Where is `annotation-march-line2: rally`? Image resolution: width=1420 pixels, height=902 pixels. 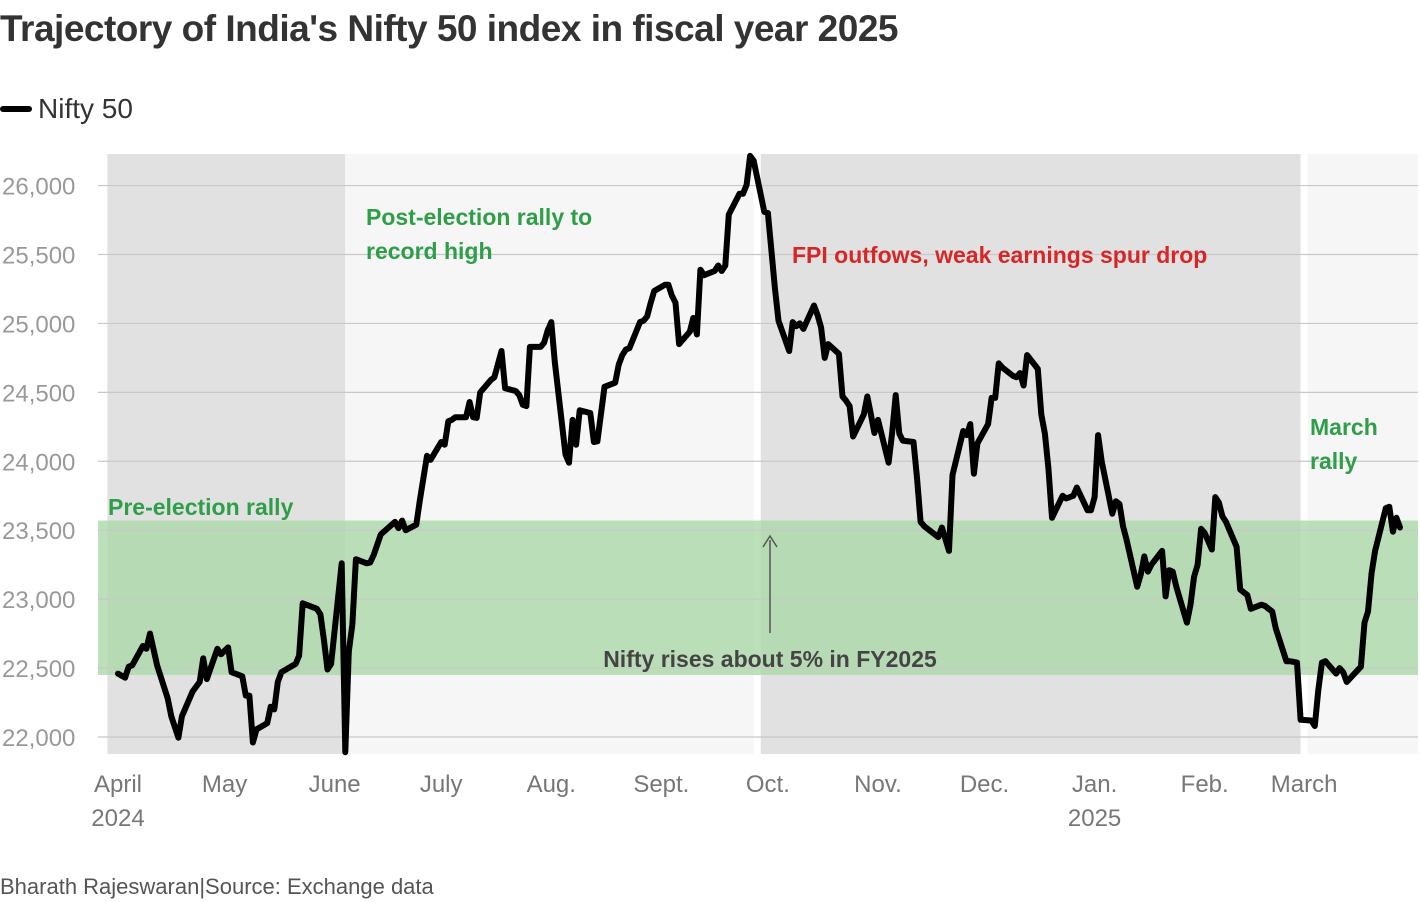 annotation-march-line2: rally is located at coordinates (1334, 461).